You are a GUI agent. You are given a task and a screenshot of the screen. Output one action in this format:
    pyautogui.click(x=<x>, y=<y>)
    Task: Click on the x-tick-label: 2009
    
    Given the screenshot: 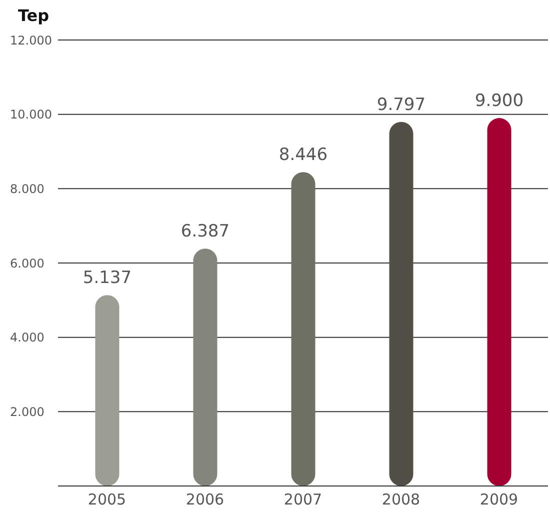 What is the action you would take?
    pyautogui.click(x=499, y=499)
    